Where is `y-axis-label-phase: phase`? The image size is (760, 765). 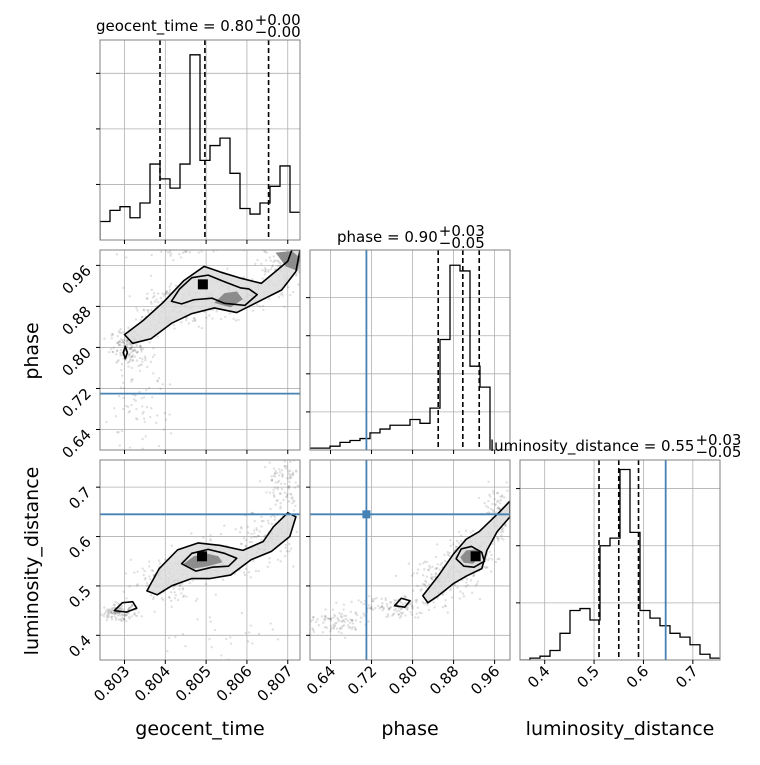 y-axis-label-phase: phase is located at coordinates (32, 350).